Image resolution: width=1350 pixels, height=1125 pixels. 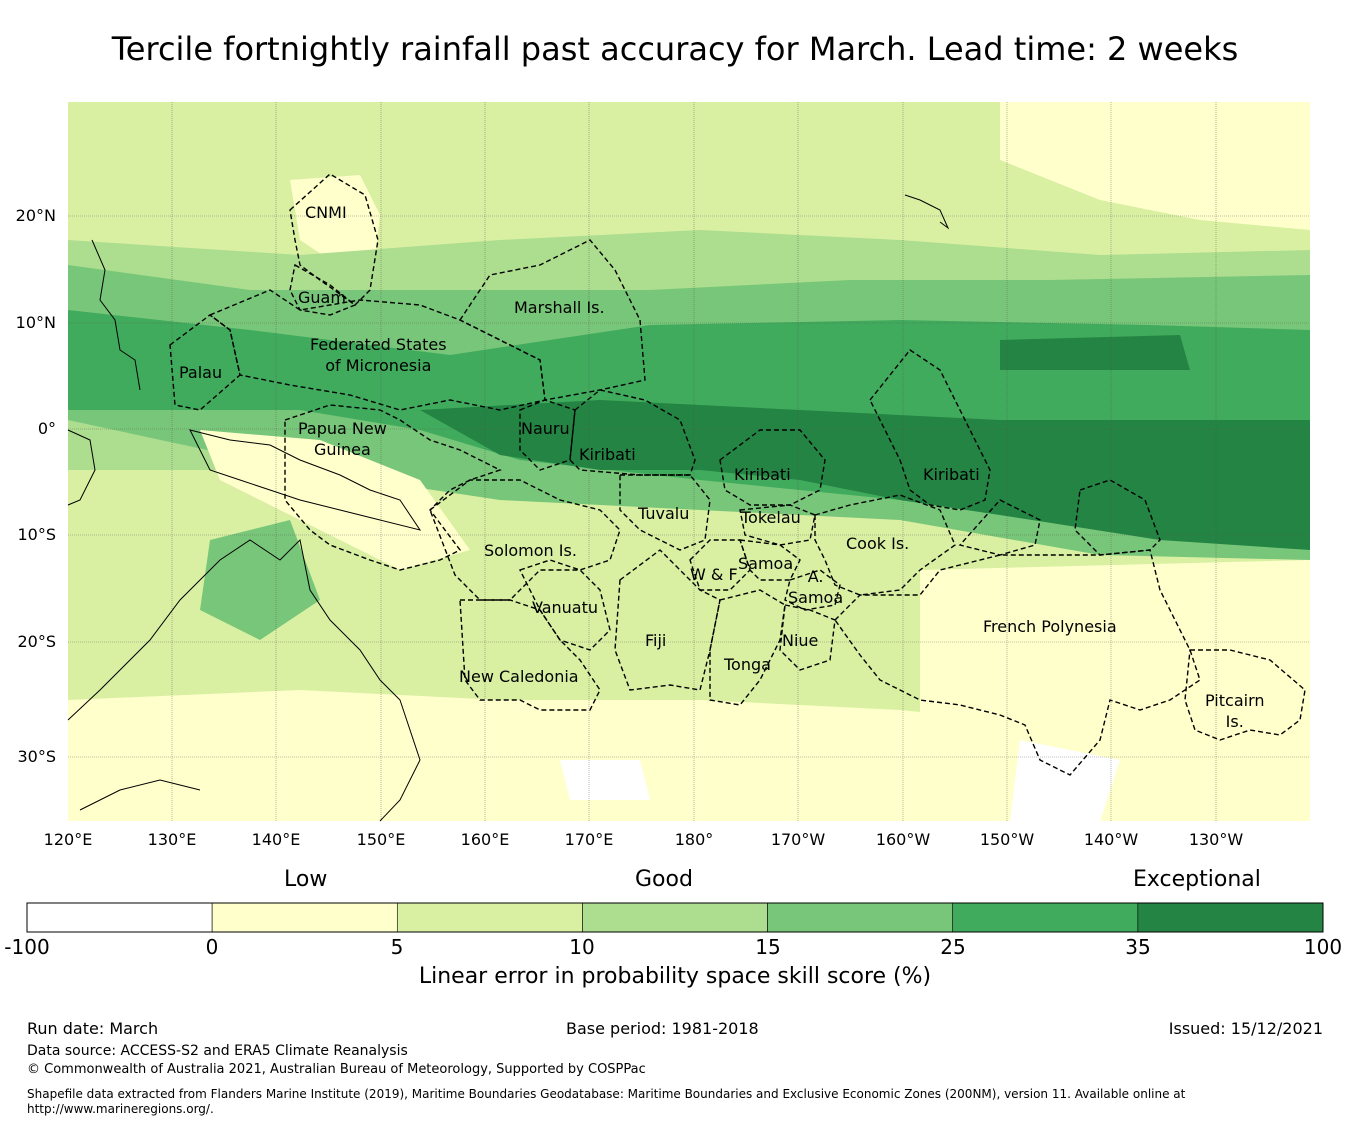 I want to click on lat-tick-10n: 10°N, so click(x=35, y=322).